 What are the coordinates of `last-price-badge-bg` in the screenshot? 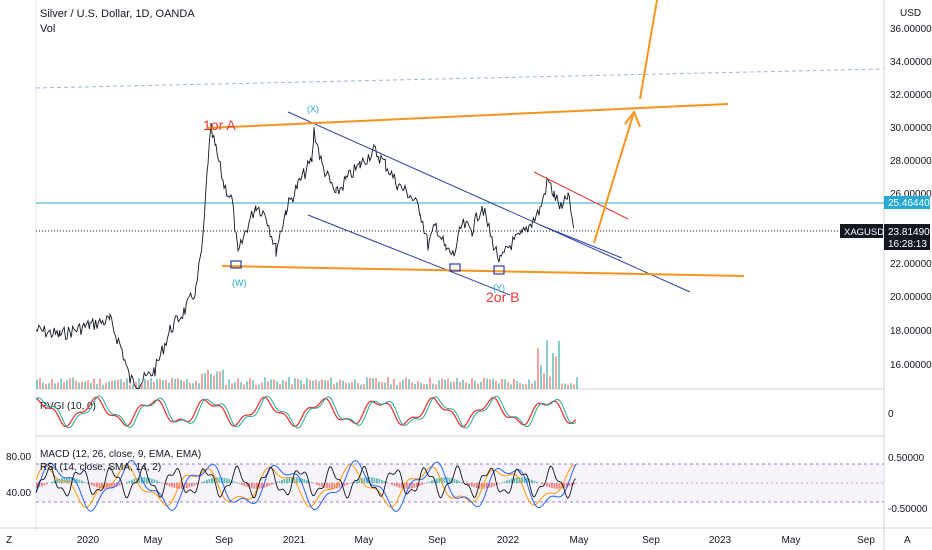 It's located at (907, 237).